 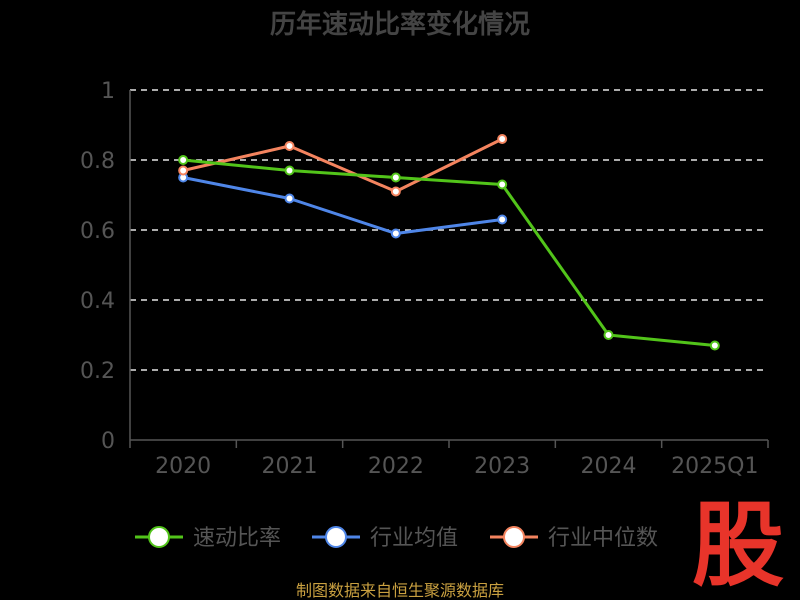 What do you see at coordinates (714, 466) in the screenshot?
I see `x-tick-label: 2025Q1` at bounding box center [714, 466].